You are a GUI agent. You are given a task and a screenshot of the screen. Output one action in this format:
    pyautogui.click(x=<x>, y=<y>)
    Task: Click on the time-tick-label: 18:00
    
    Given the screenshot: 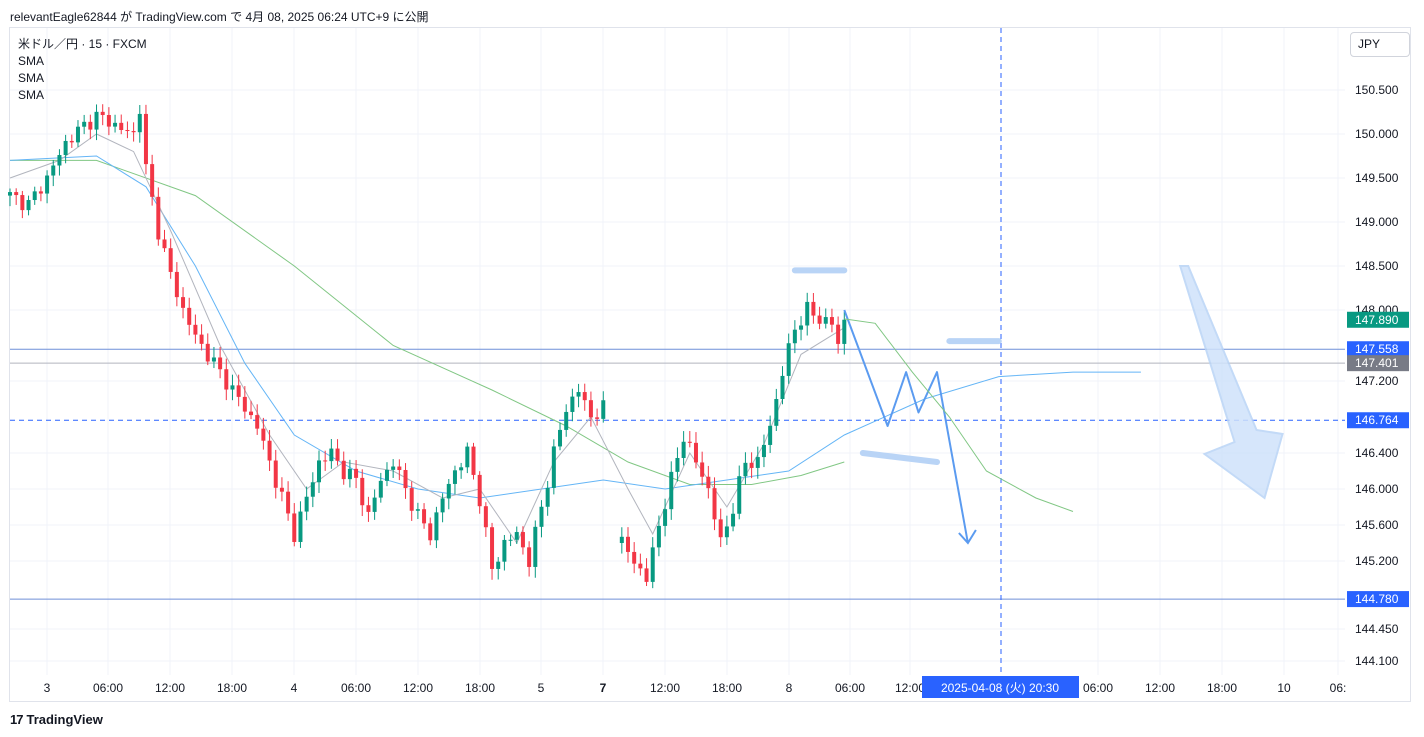 What is the action you would take?
    pyautogui.click(x=232, y=688)
    